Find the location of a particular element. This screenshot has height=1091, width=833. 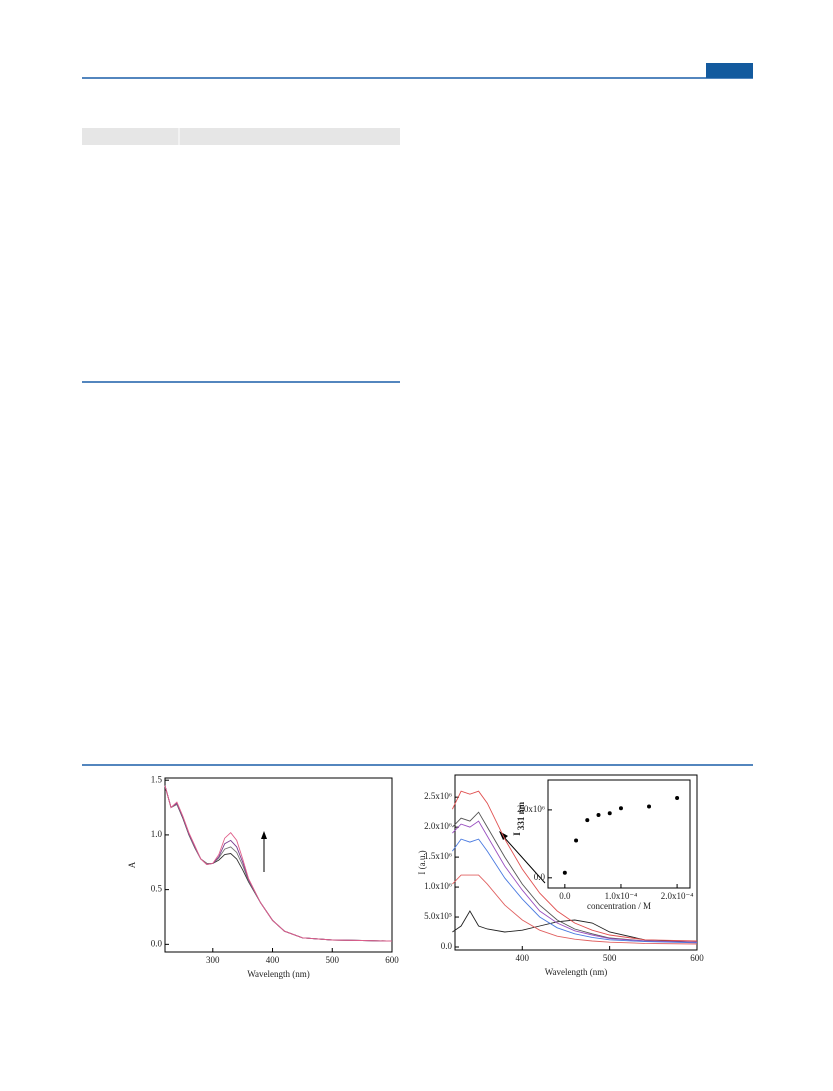

y-tick-label: 1.0 is located at coordinates (157, 834).